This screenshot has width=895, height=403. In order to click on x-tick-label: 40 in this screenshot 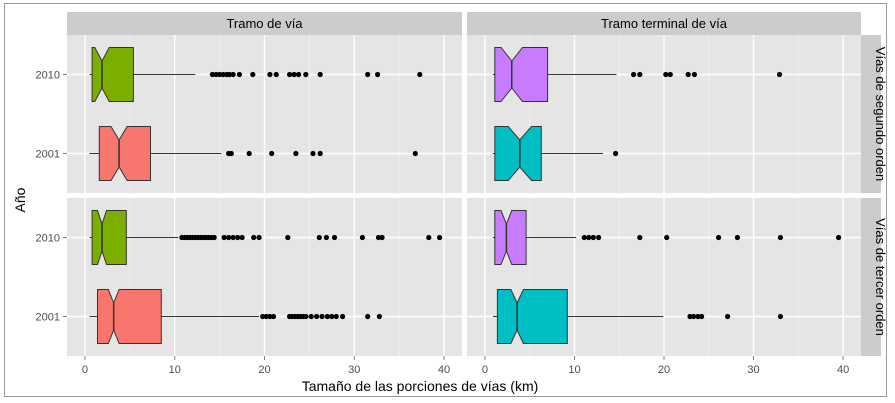, I will do `click(444, 370)`.